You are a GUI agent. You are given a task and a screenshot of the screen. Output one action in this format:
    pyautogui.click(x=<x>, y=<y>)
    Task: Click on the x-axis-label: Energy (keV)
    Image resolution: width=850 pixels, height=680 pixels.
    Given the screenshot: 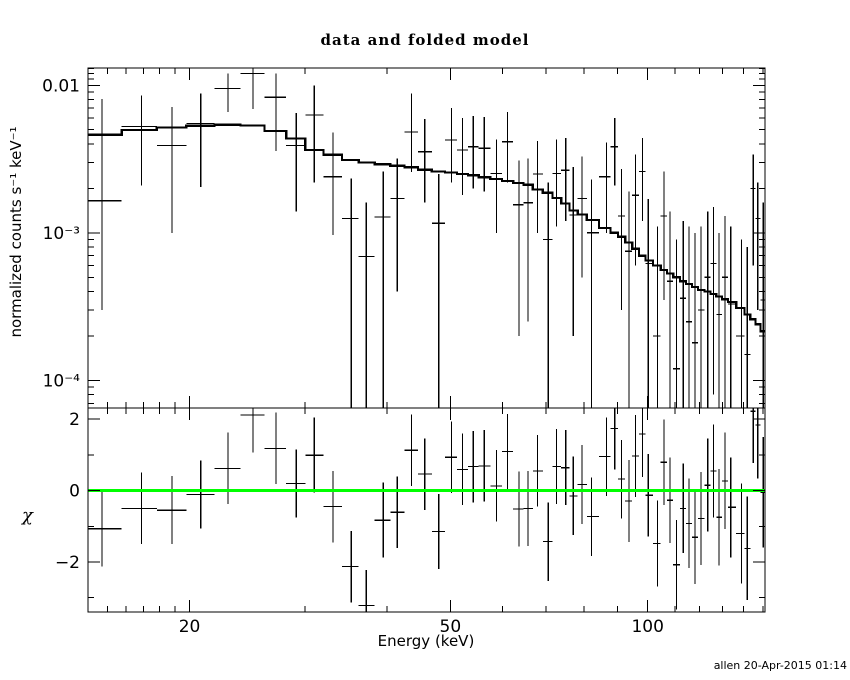 What is the action you would take?
    pyautogui.click(x=426, y=641)
    